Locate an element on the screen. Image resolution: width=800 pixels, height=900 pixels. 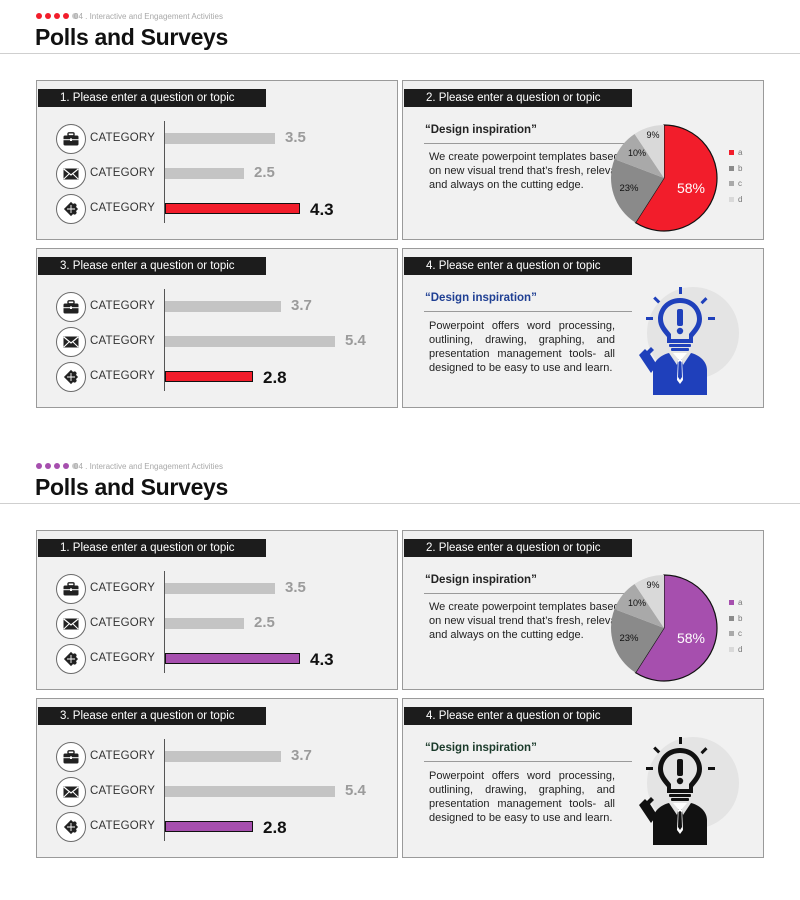
panel-header: 3. Please enter a question or topic is located at coordinates (152, 716).